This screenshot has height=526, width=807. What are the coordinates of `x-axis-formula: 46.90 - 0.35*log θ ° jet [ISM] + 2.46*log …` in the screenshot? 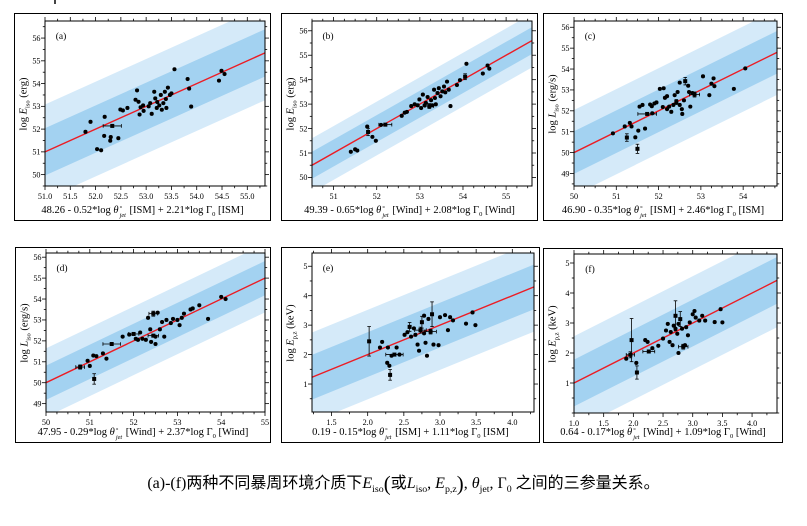 It's located at (663, 212).